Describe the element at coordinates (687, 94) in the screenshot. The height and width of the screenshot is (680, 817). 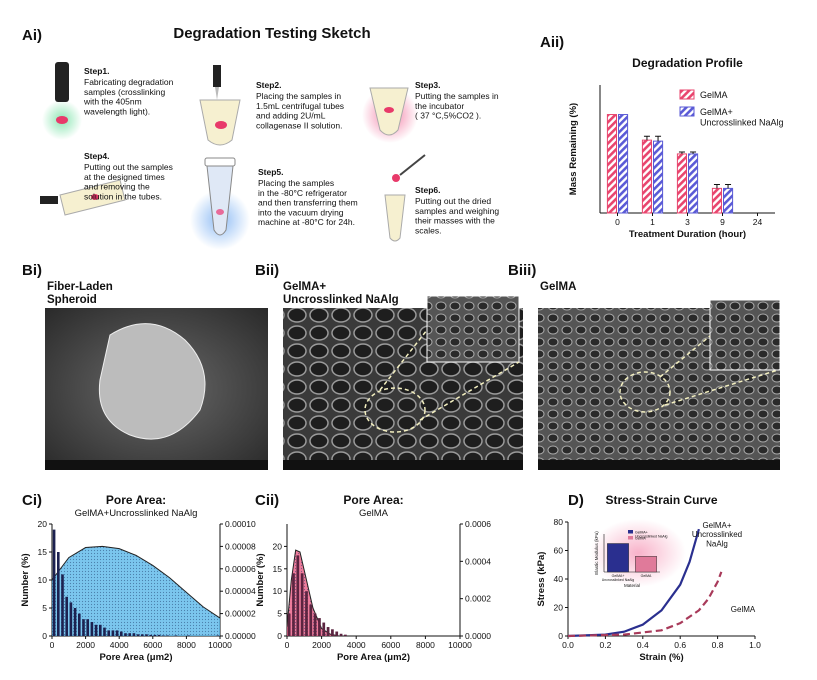
I see `legend-swatch` at that location.